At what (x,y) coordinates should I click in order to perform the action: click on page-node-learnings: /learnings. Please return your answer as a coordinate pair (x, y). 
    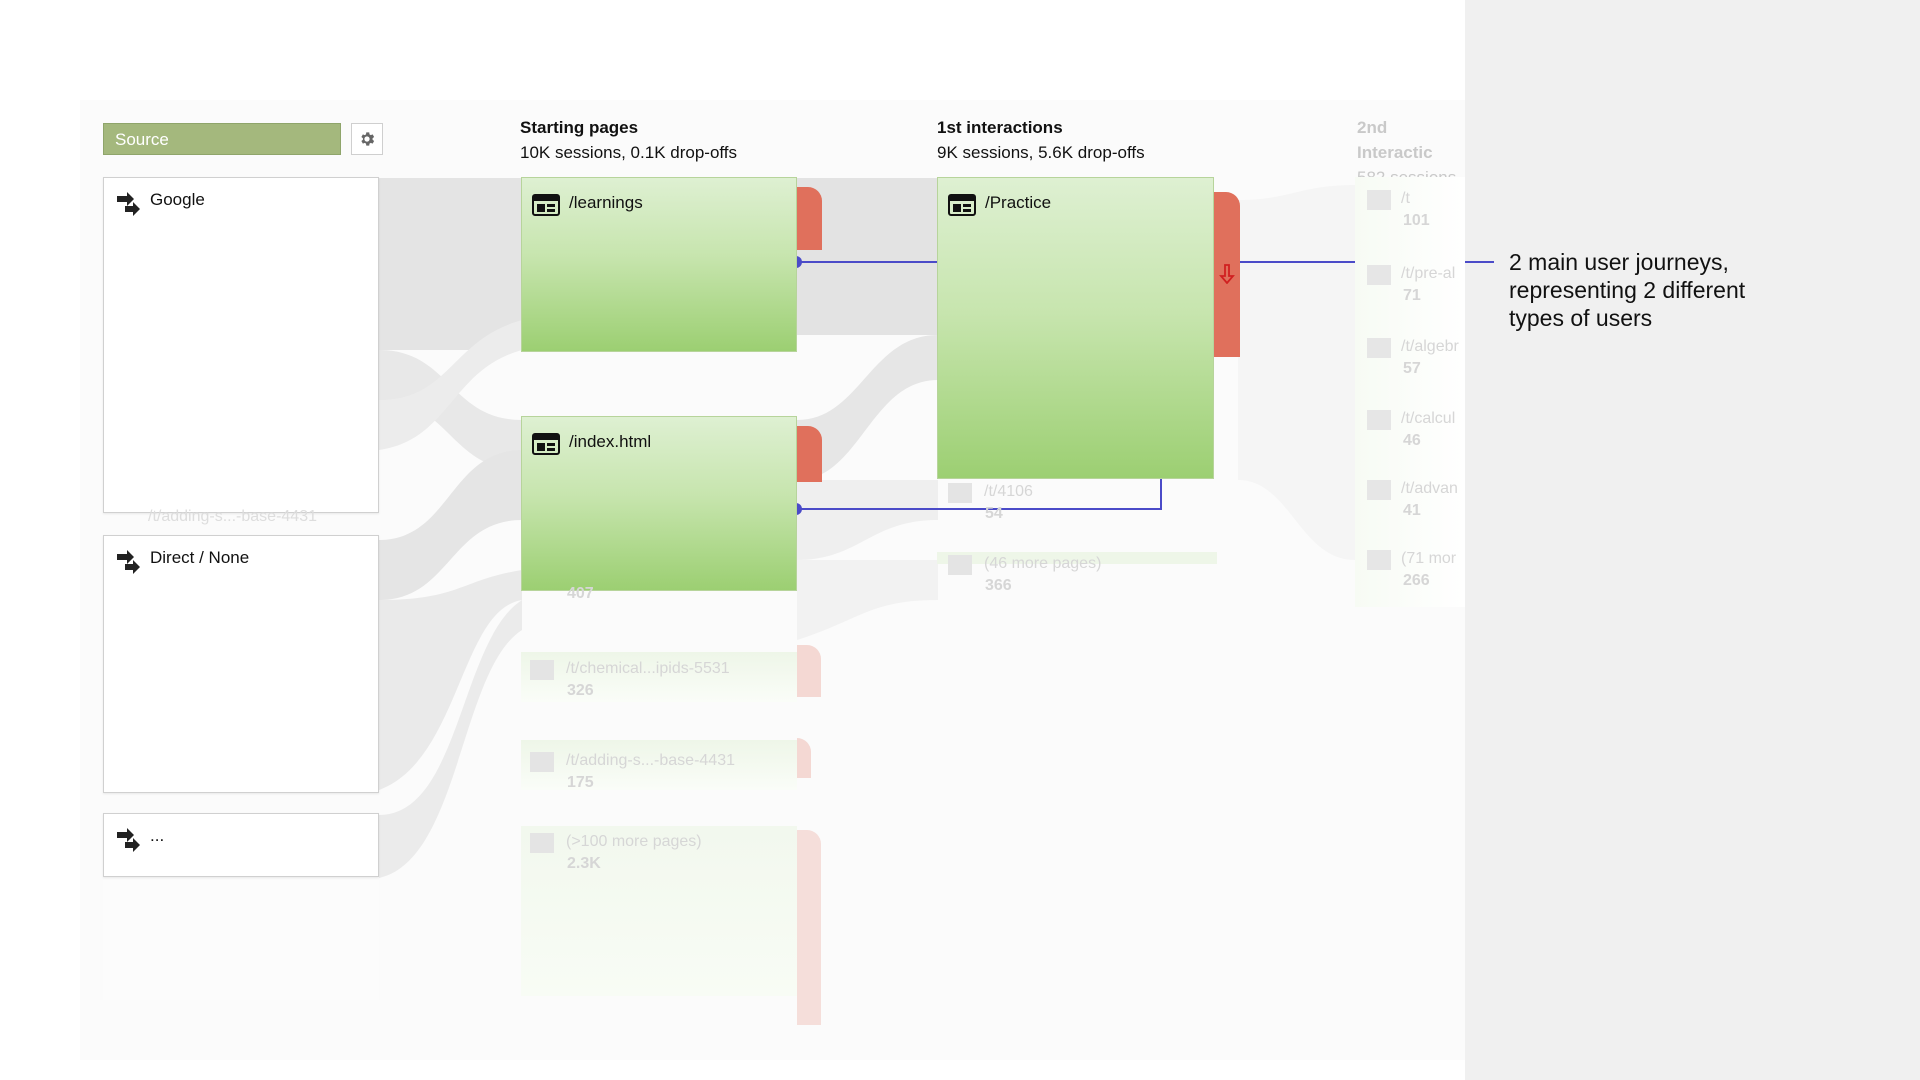
    Looking at the image, I should click on (659, 264).